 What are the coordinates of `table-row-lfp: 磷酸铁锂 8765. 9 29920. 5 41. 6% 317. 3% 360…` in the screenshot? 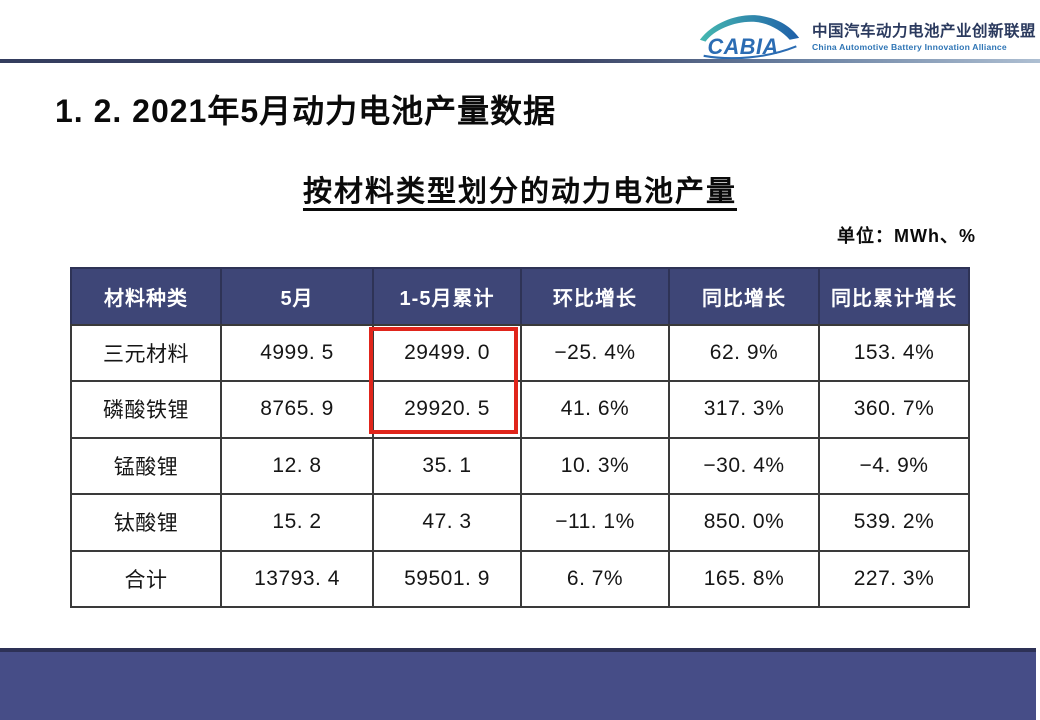 It's located at (520, 409).